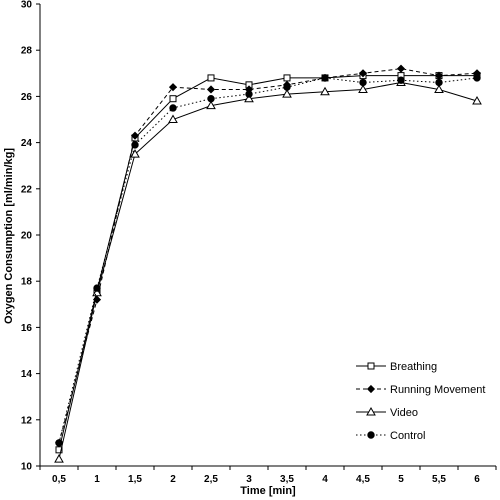  I want to click on x-axis-ticks: 0,5 1 1,5 2 2,5 3 3,5 4 4,5 5 5,5 6, so click(268, 475).